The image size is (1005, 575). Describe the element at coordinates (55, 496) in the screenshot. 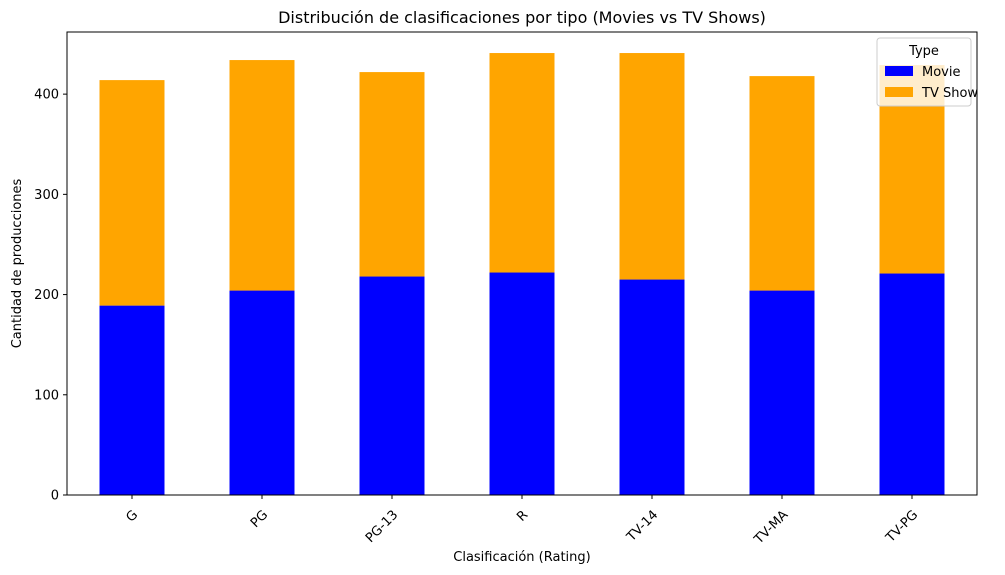

I see `y-tick-label: 0` at that location.